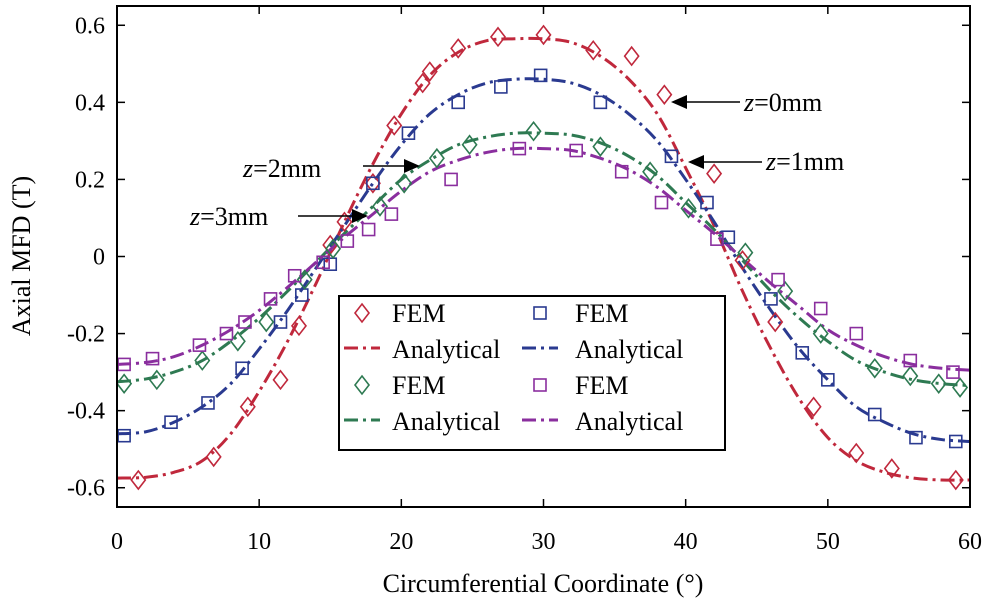 This screenshot has width=991, height=605. What do you see at coordinates (331, 168) in the screenshot?
I see `annotation-z=2mm: z=2mm` at bounding box center [331, 168].